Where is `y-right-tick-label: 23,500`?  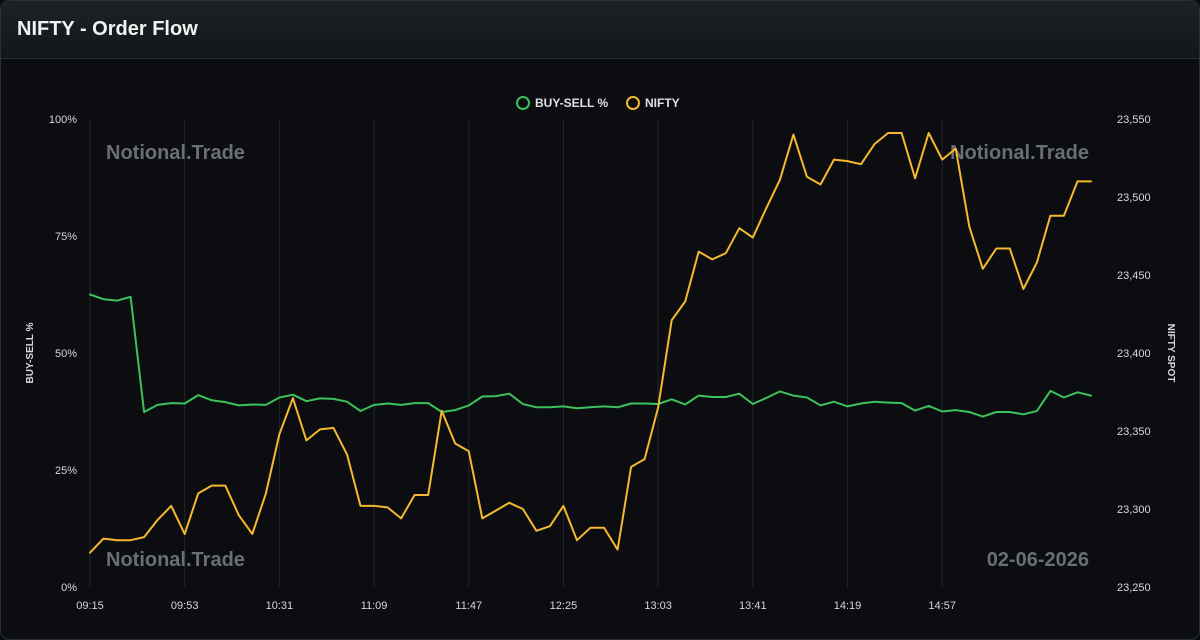
y-right-tick-label: 23,500 is located at coordinates (1134, 198).